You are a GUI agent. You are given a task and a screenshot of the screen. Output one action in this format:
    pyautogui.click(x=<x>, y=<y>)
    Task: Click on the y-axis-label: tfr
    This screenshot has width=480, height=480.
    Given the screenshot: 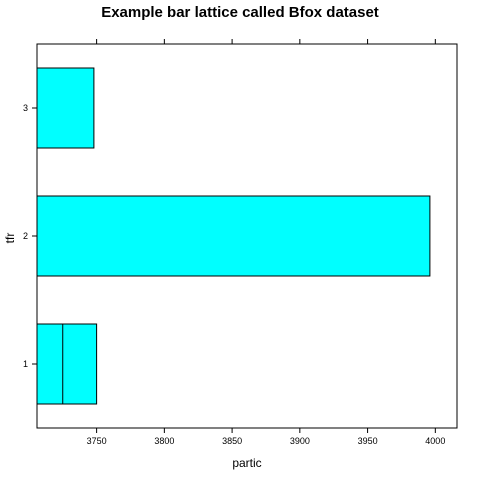 What is the action you would take?
    pyautogui.click(x=10, y=238)
    